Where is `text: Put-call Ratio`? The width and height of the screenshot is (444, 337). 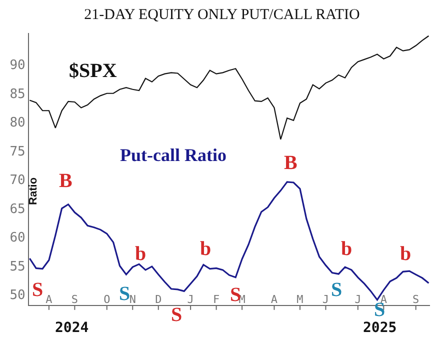
text: Put-call Ratio is located at coordinates (173, 155).